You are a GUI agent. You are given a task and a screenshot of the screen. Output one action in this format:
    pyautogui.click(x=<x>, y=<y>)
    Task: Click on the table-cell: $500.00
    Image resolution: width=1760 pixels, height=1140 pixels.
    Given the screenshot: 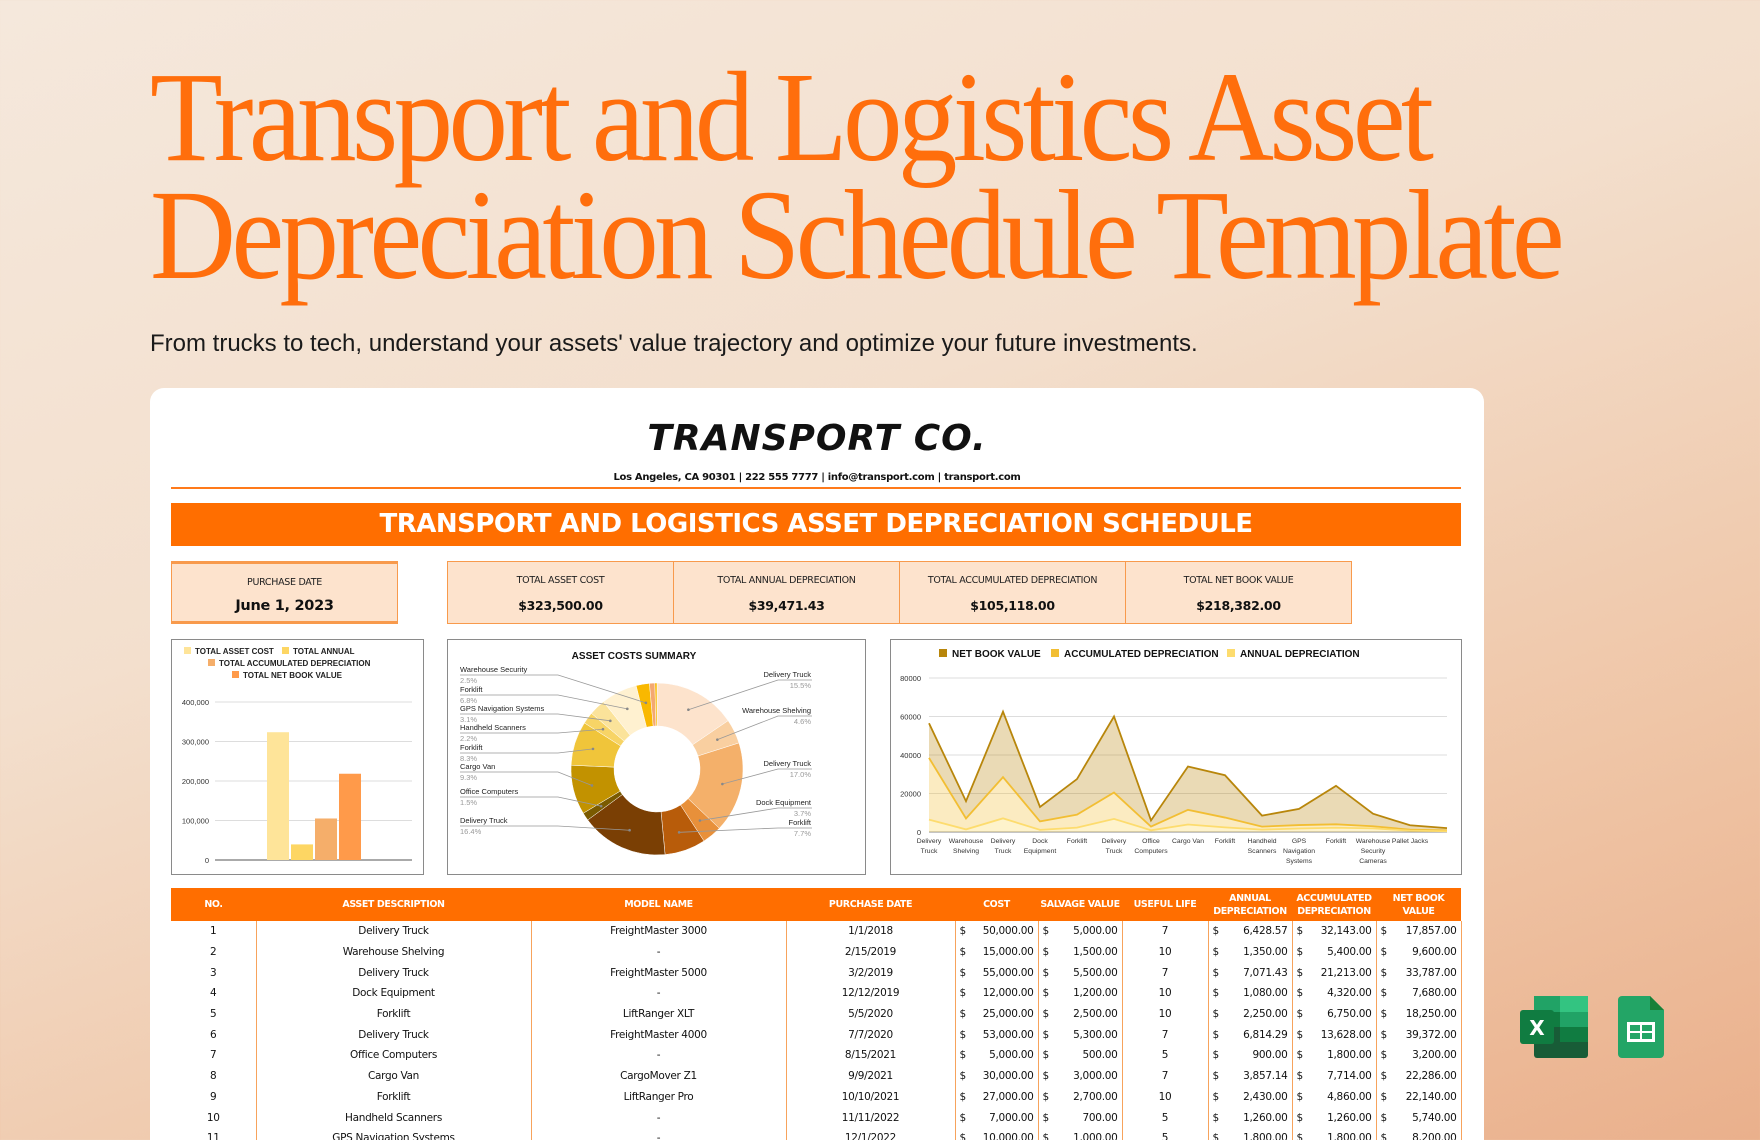 What is the action you would take?
    pyautogui.click(x=1079, y=1055)
    